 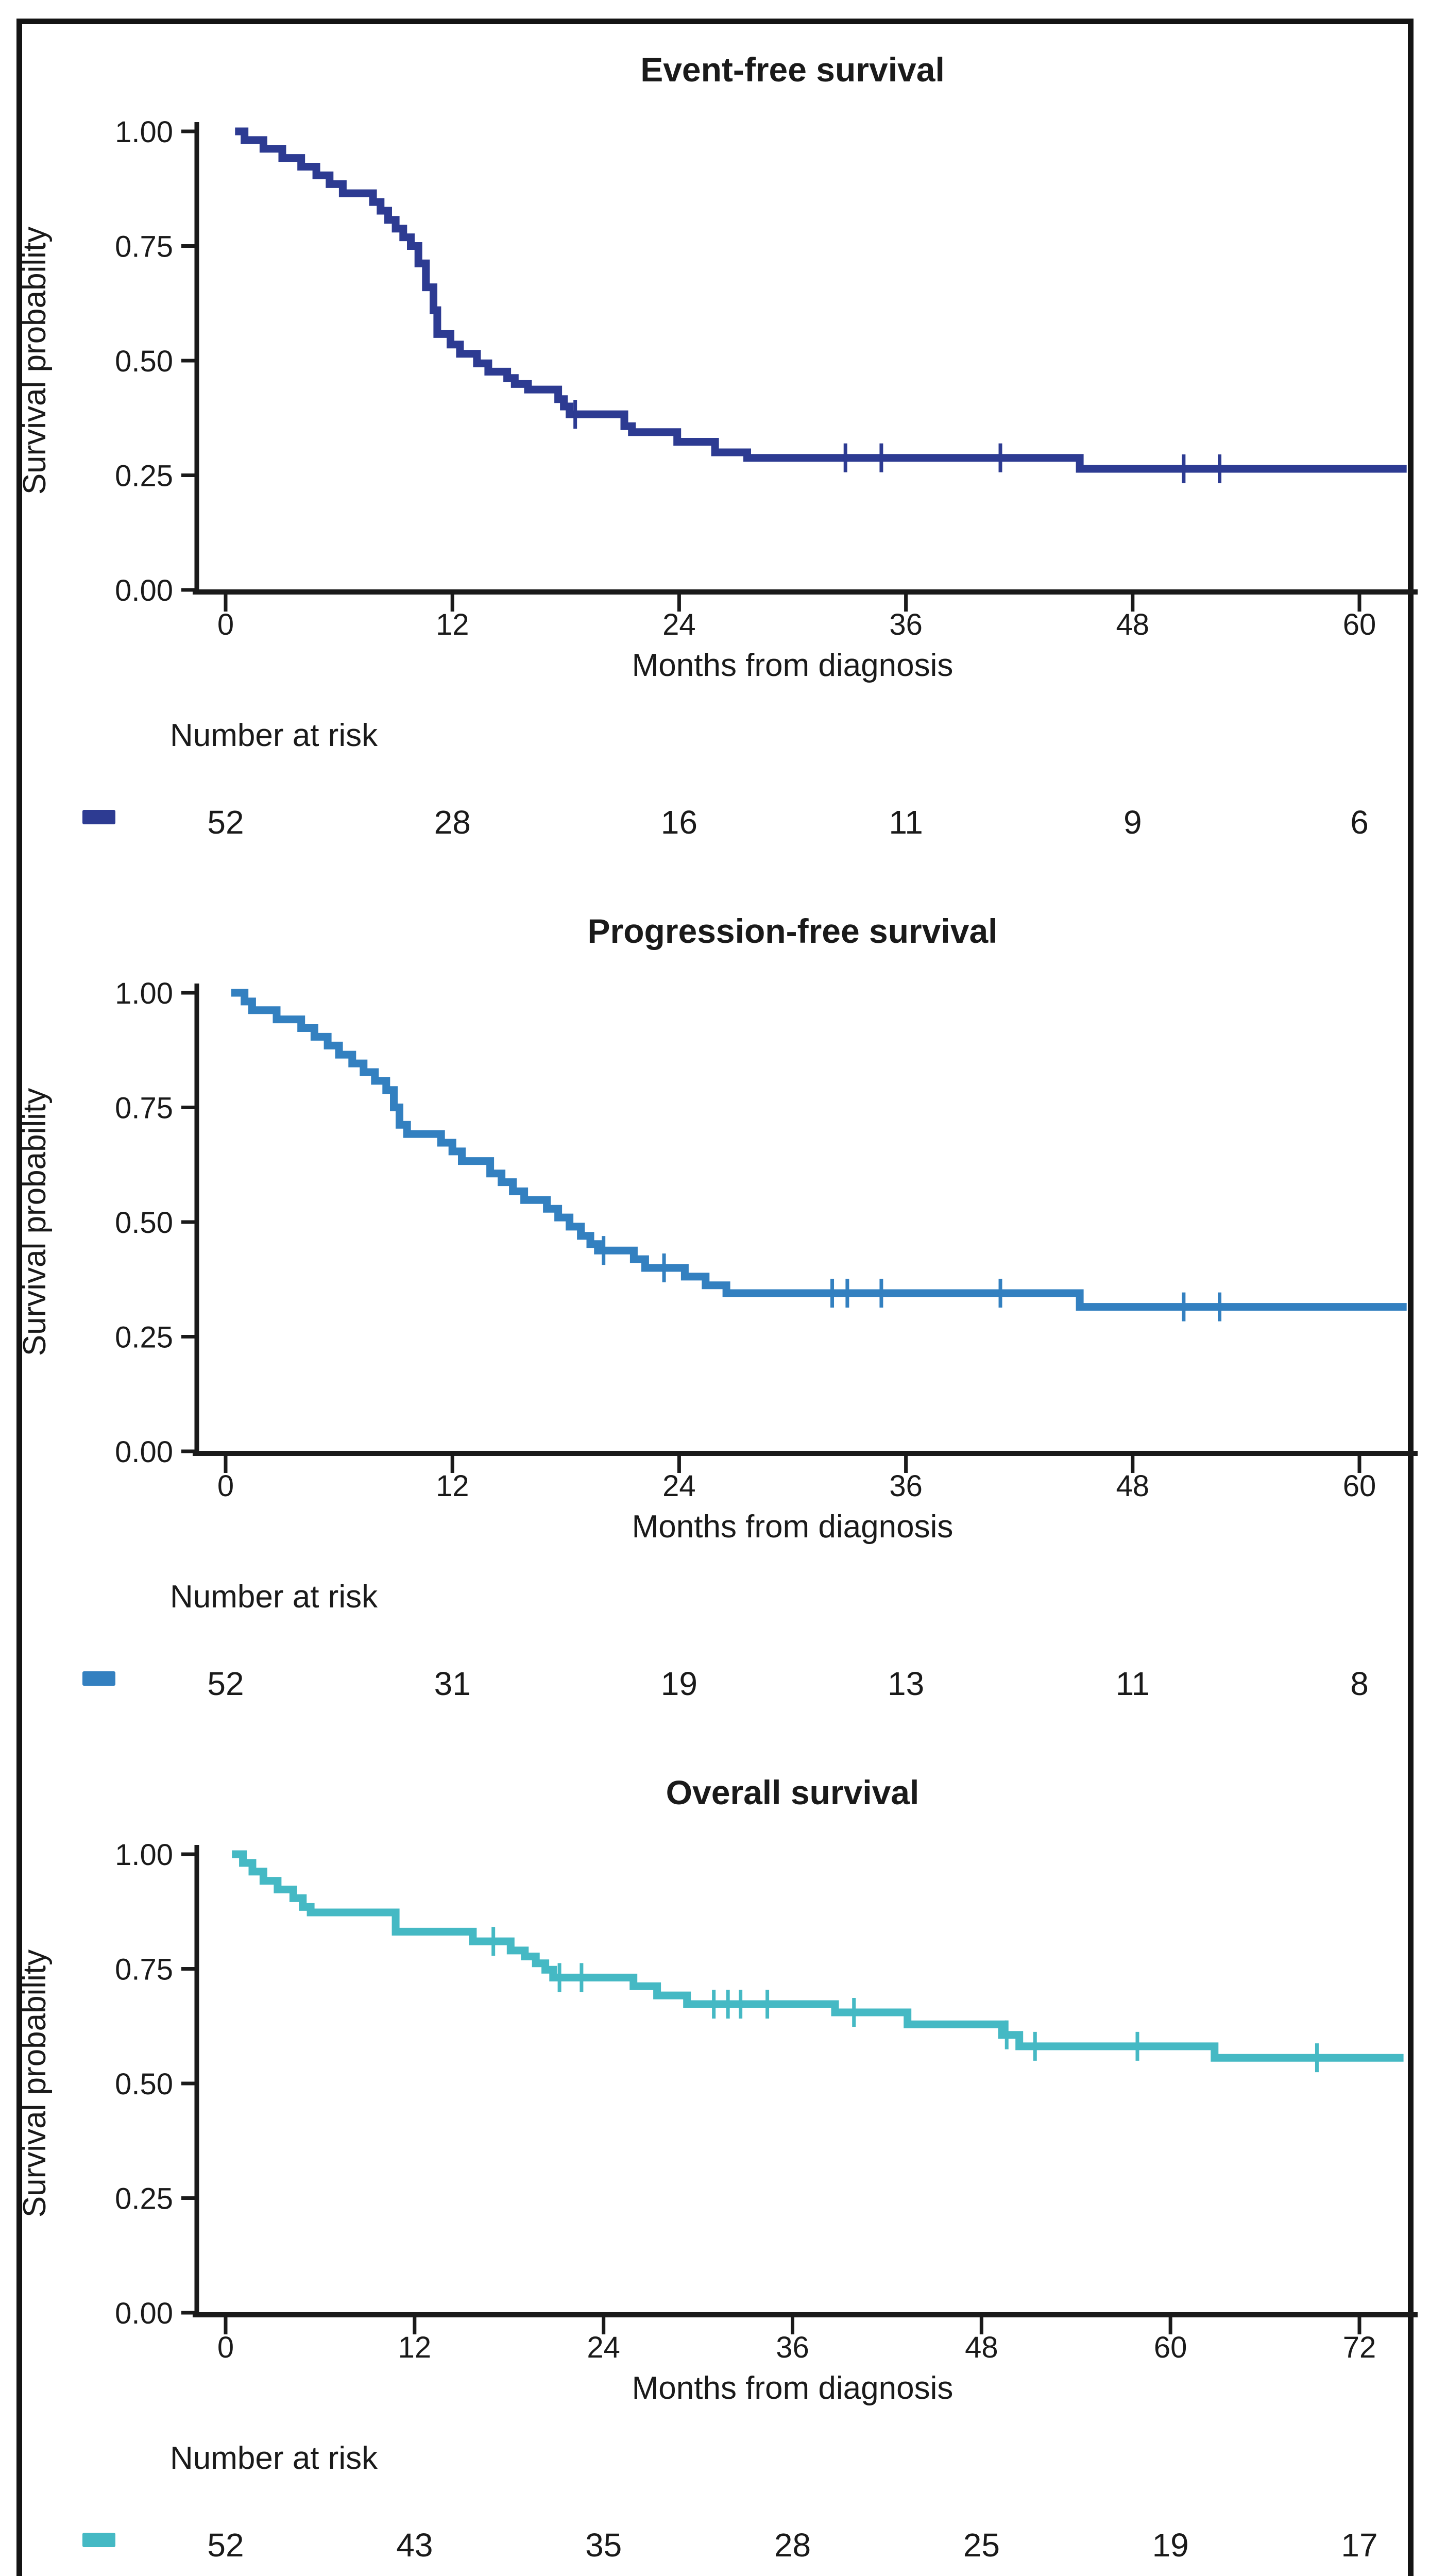 What do you see at coordinates (1359, 1683) in the screenshot?
I see `risk-count: 8` at bounding box center [1359, 1683].